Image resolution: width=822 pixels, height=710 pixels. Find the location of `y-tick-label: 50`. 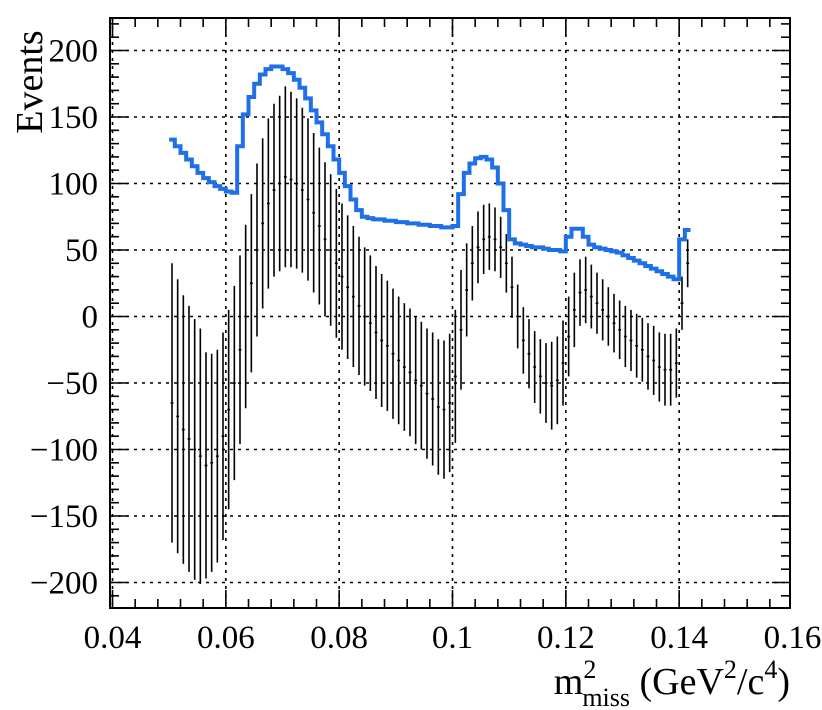

y-tick-label: 50 is located at coordinates (81, 251).